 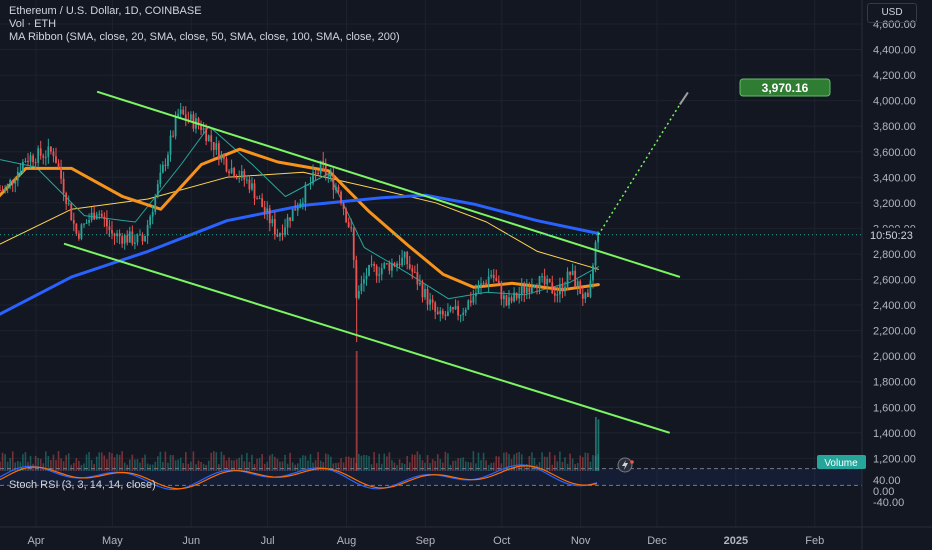 What do you see at coordinates (894, 102) in the screenshot?
I see `y-tick-label: 4,000.00` at bounding box center [894, 102].